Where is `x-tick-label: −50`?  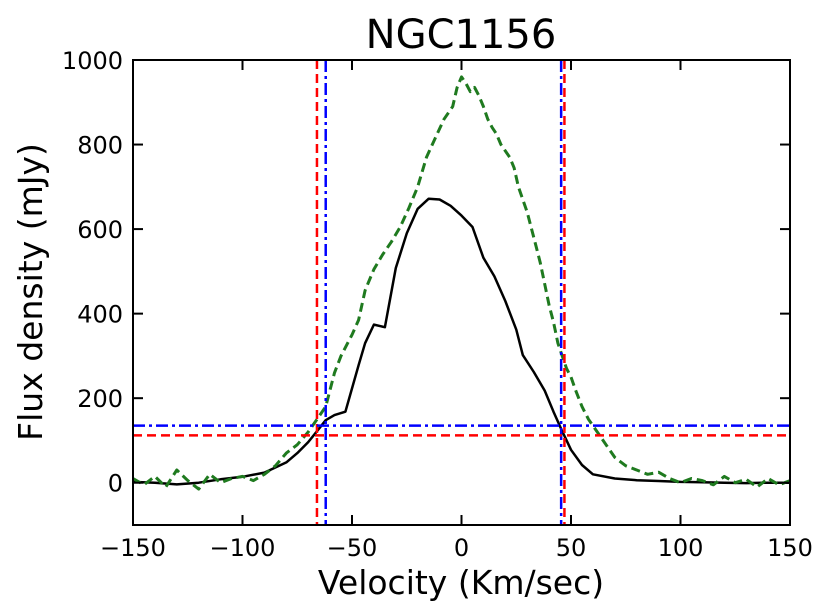
x-tick-label: −50 is located at coordinates (352, 548).